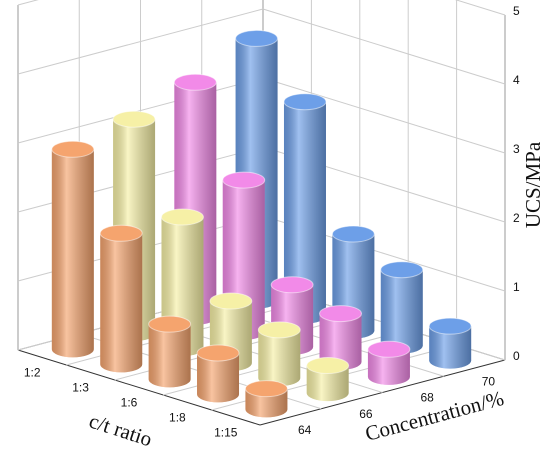  Describe the element at coordinates (489, 381) in the screenshot. I see `y-tick-label: 70` at that location.